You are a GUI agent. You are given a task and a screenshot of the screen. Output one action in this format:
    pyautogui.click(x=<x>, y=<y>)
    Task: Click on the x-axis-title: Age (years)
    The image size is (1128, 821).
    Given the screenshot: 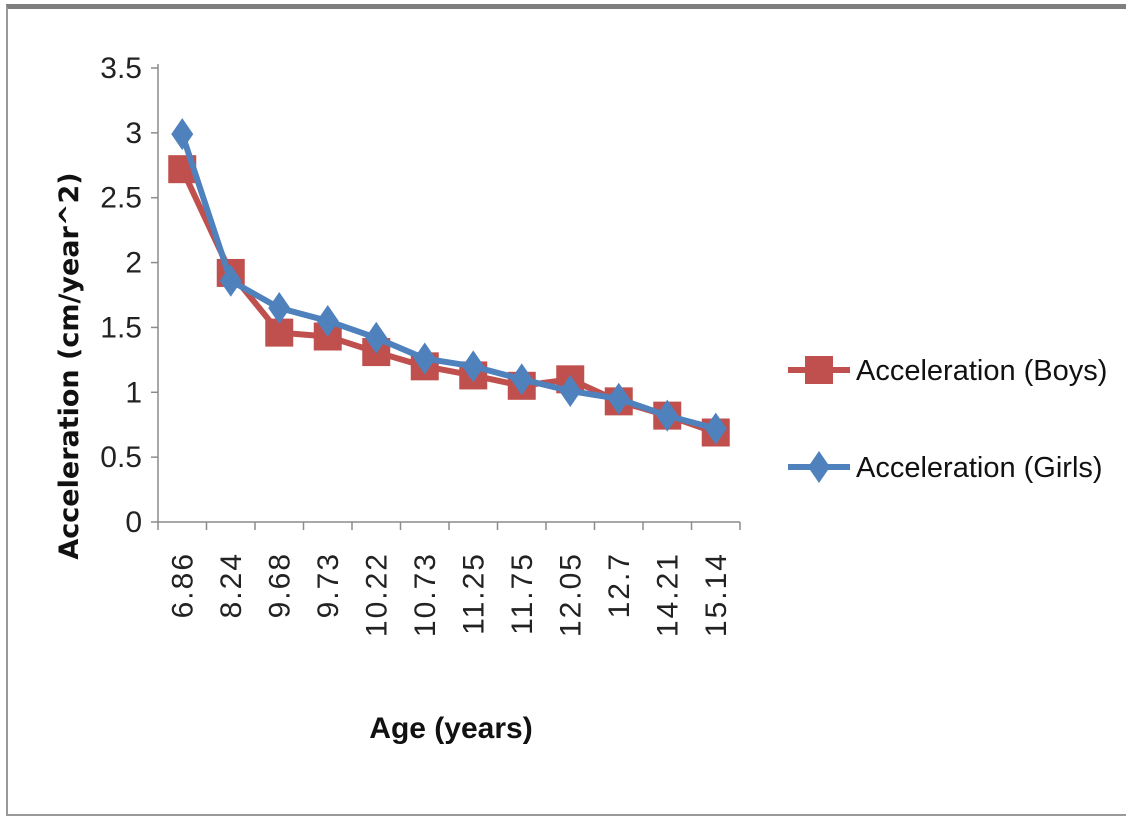 What is the action you would take?
    pyautogui.click(x=450, y=728)
    